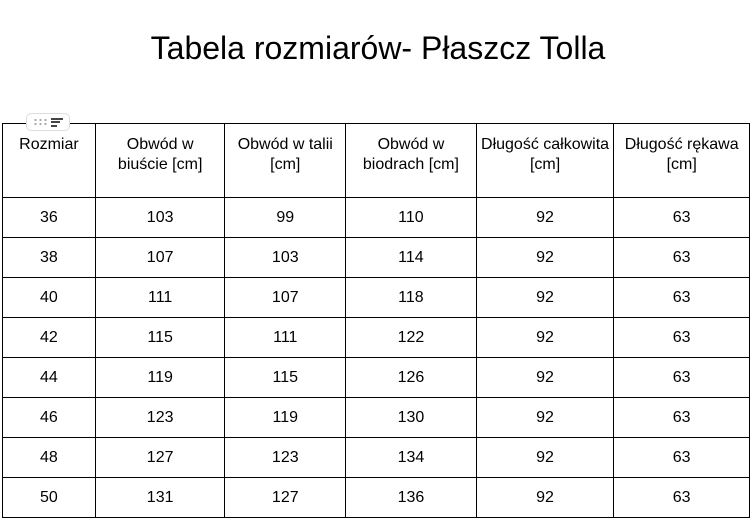 The image size is (750, 518). I want to click on table-row: 48 127 123 134 92 63, so click(376, 457).